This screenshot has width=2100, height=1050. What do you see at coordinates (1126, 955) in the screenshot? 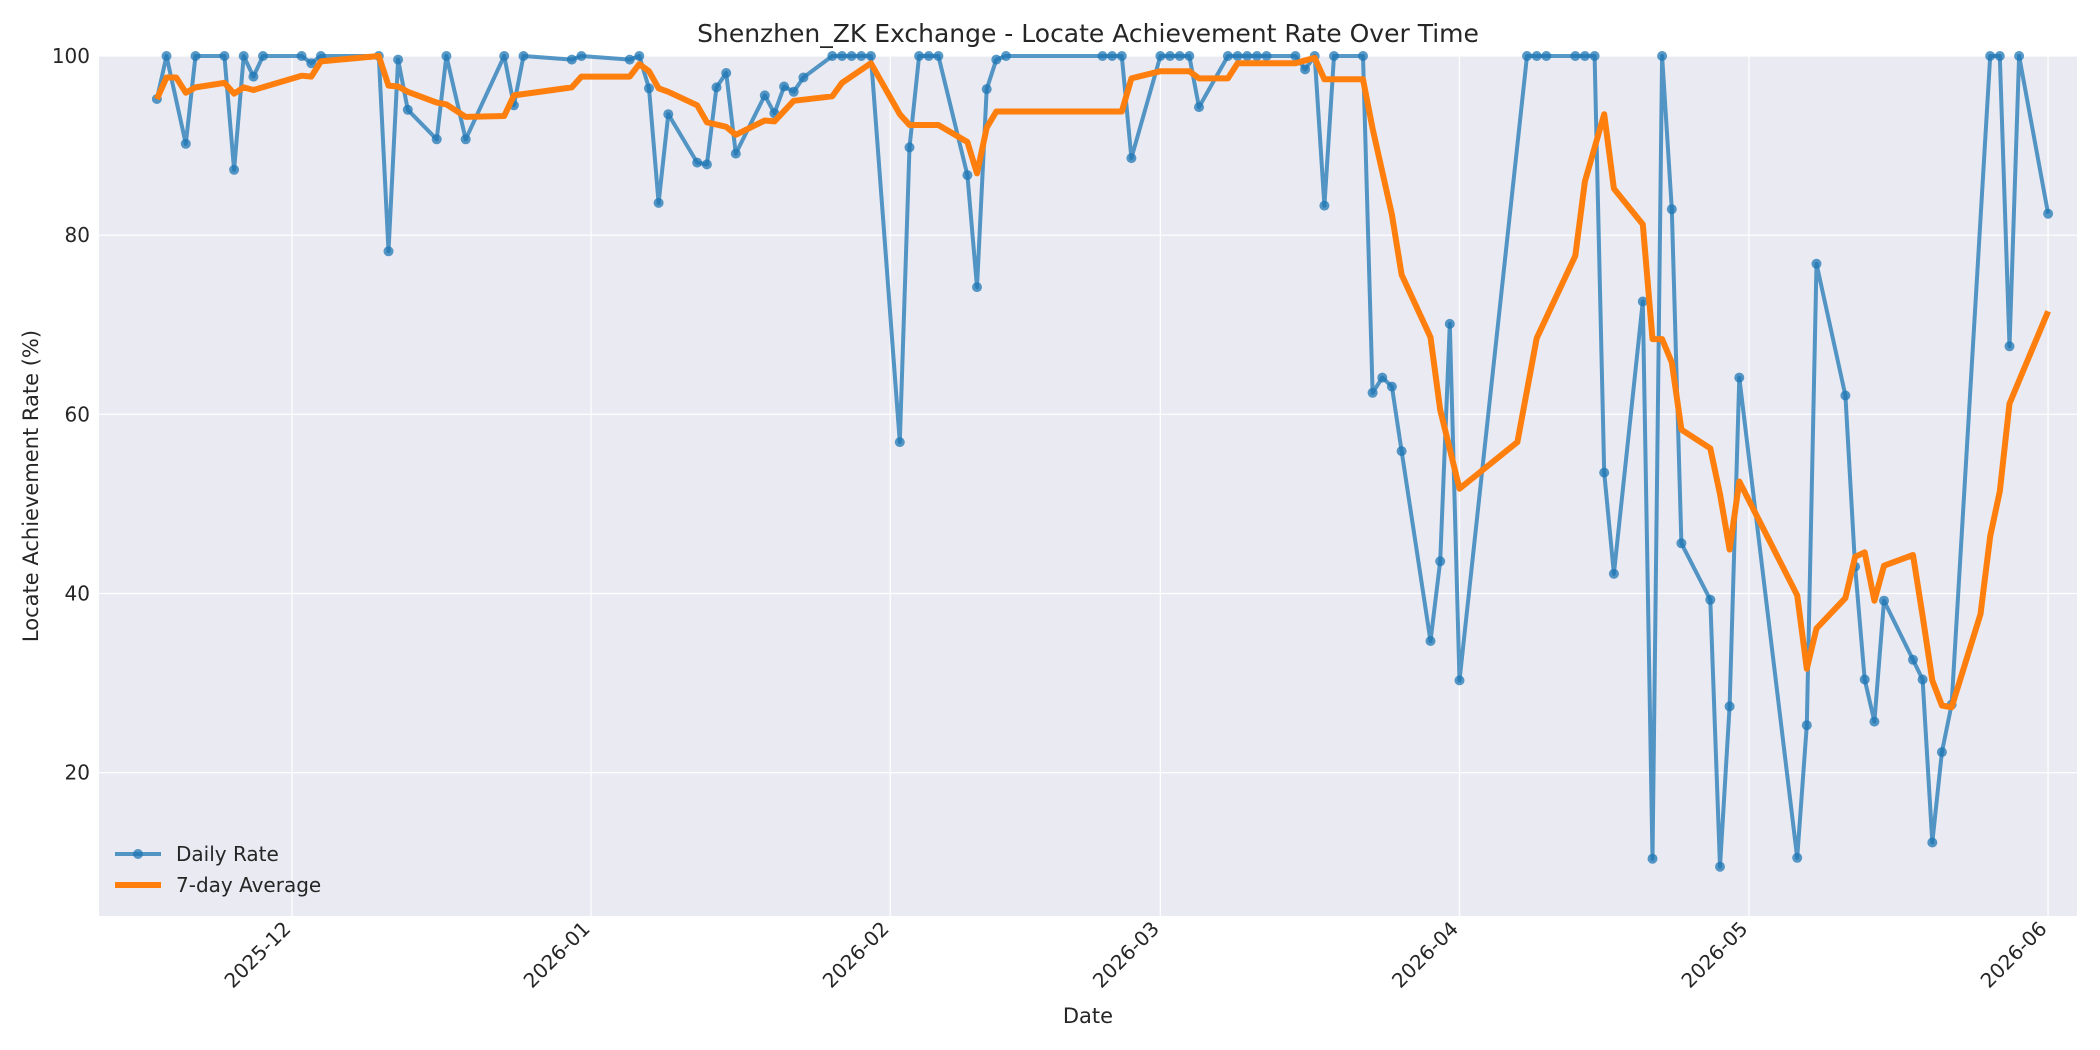
I see `x-tick-label: 2026-03` at bounding box center [1126, 955].